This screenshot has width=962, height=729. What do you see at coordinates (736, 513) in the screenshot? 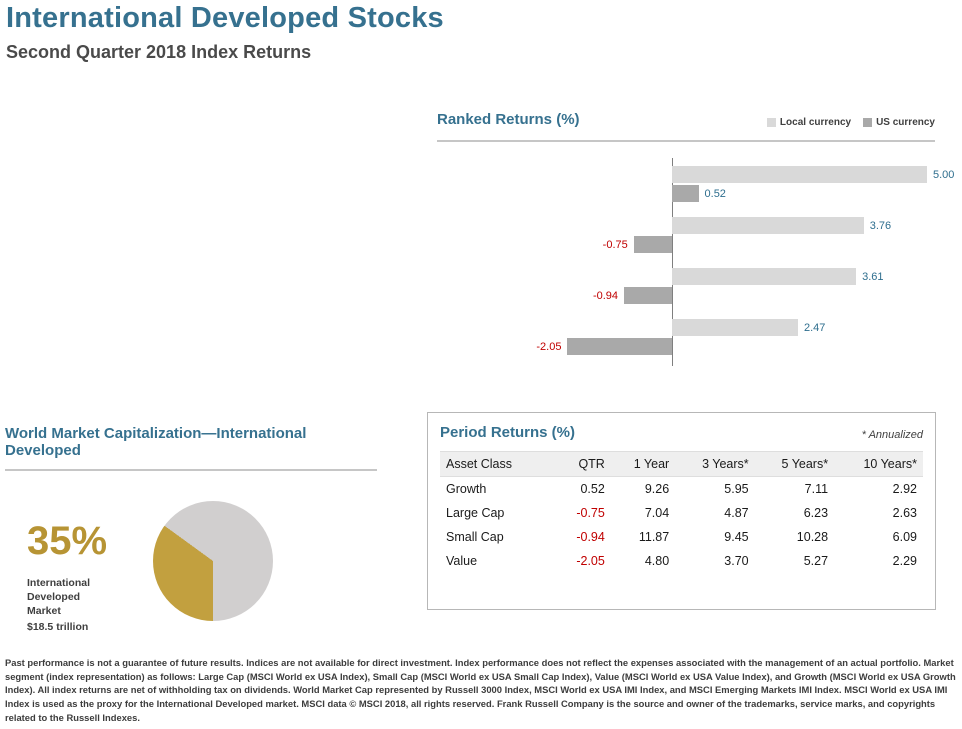
I see `value-cell: 4.87` at bounding box center [736, 513].